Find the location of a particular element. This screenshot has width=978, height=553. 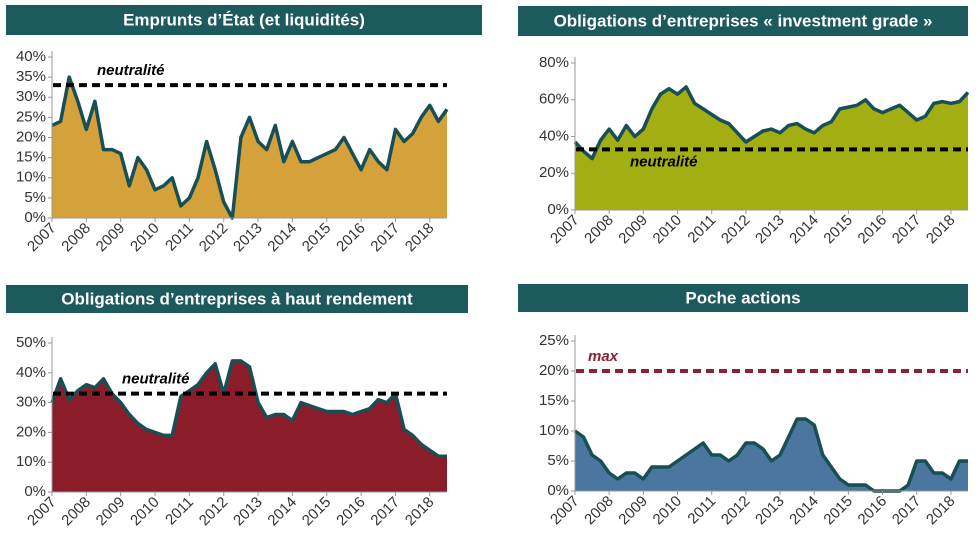

y-tick-label: 35% is located at coordinates (31, 76).